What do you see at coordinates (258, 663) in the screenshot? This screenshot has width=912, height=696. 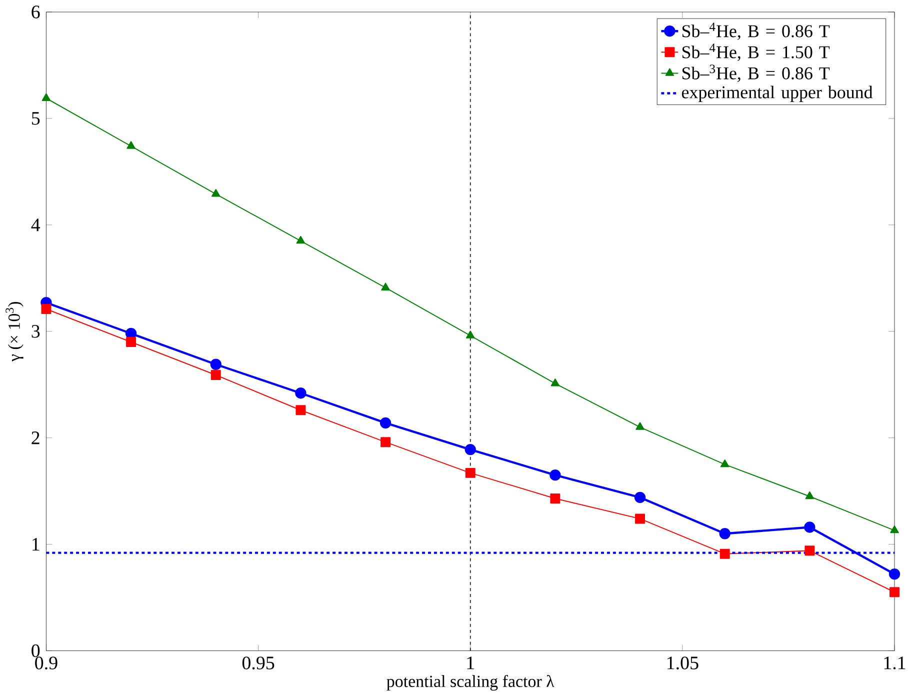 I see `x-tick-label: 0.95` at bounding box center [258, 663].